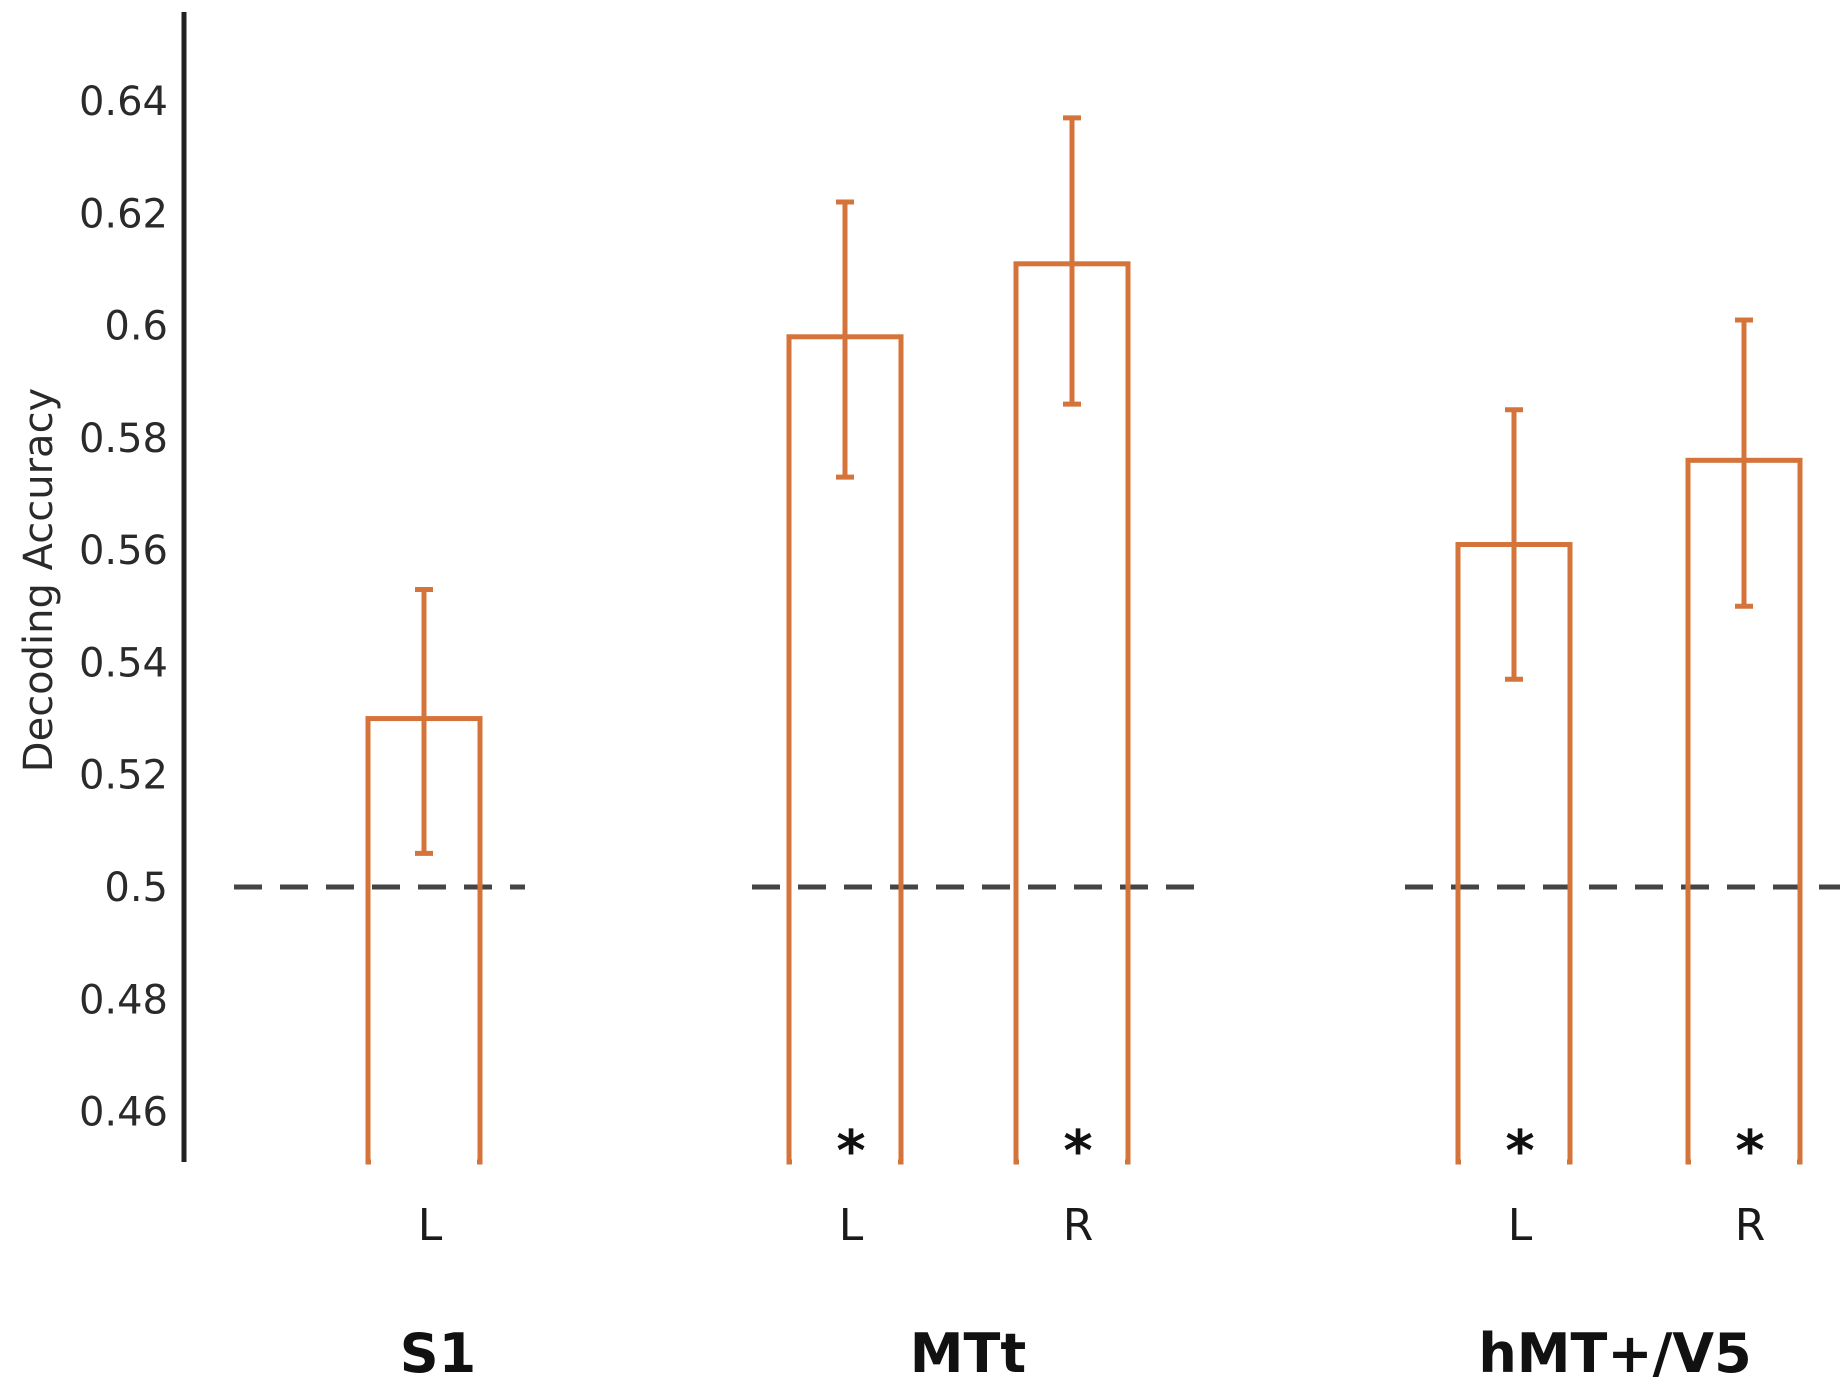 Image resolution: width=1848 pixels, height=1394 pixels. What do you see at coordinates (1614, 1353) in the screenshot?
I see `group-label: hMT+/V5` at bounding box center [1614, 1353].